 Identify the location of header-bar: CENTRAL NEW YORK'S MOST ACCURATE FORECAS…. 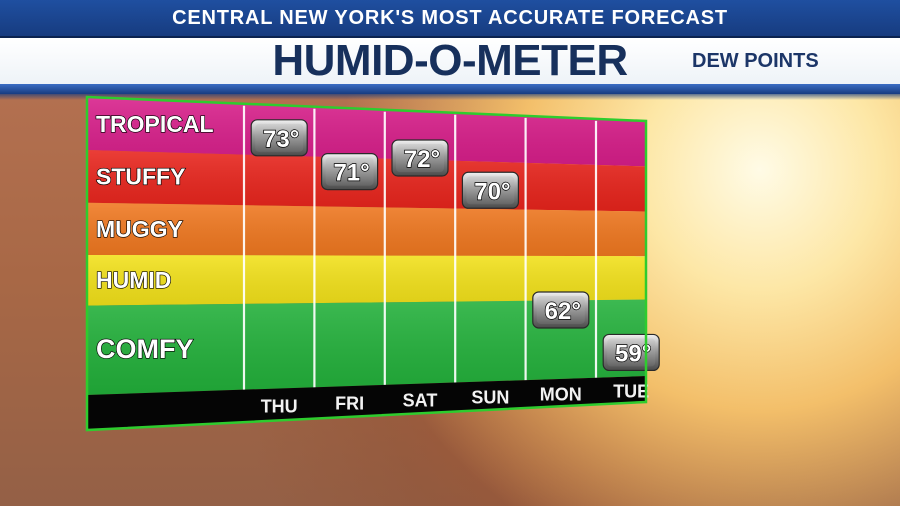
(450, 19).